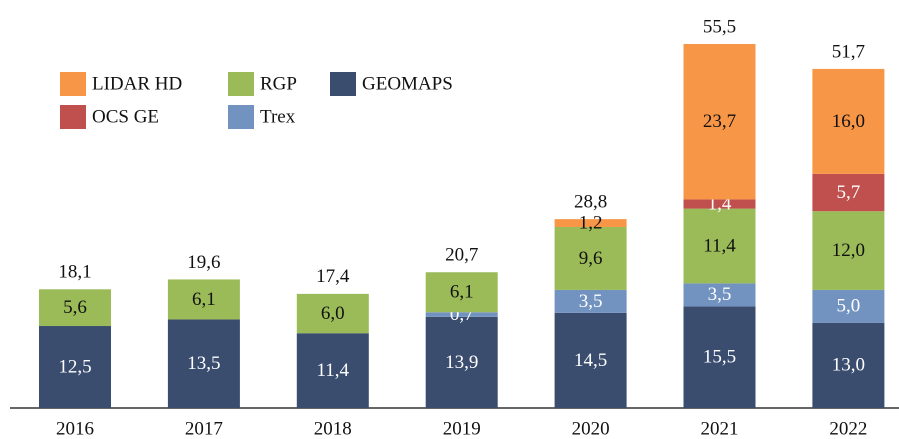 Image resolution: width=899 pixels, height=439 pixels. I want to click on total-label: 51,7, so click(848, 51).